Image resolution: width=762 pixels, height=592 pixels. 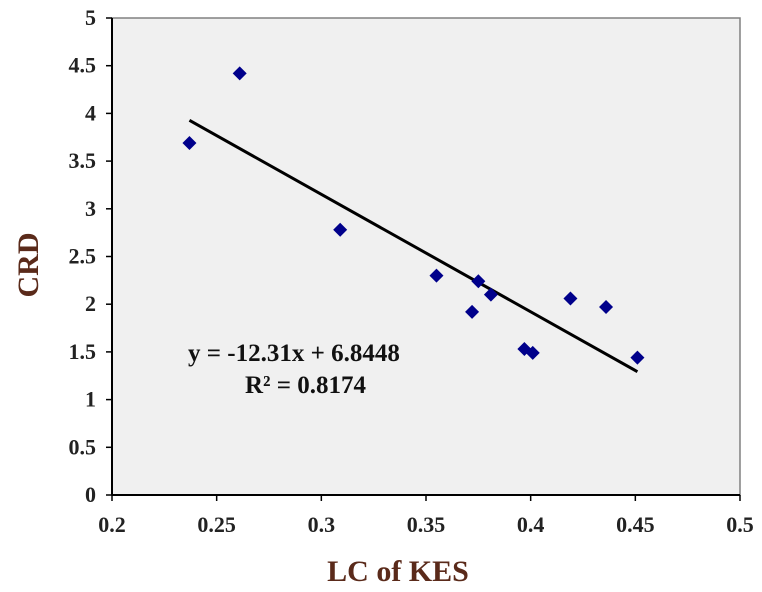 I want to click on y-tick-label: 2.5, so click(x=83, y=256).